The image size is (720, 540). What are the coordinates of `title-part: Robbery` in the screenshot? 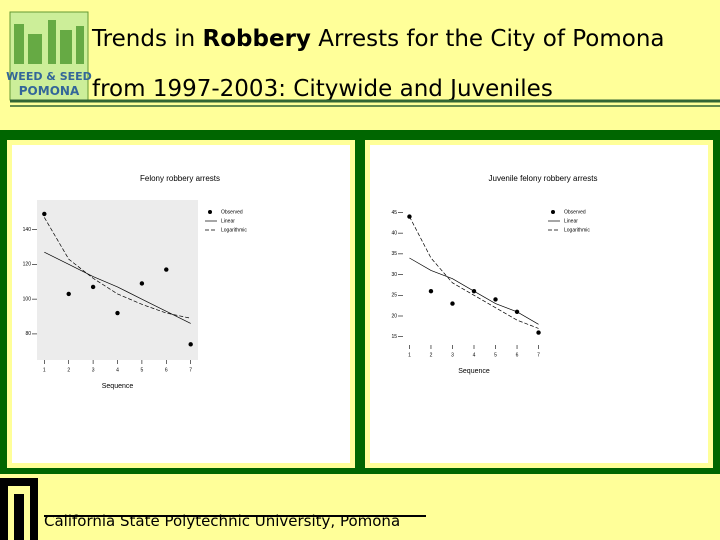 It's located at (257, 39).